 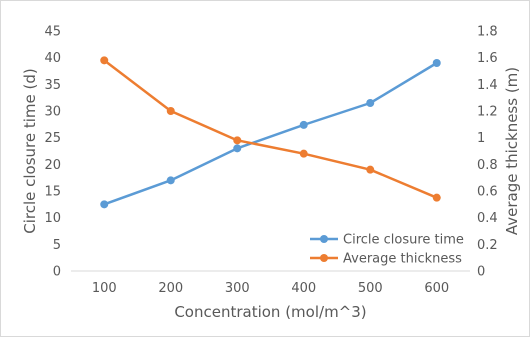 I want to click on y-tick-label: 20, so click(x=52, y=165).